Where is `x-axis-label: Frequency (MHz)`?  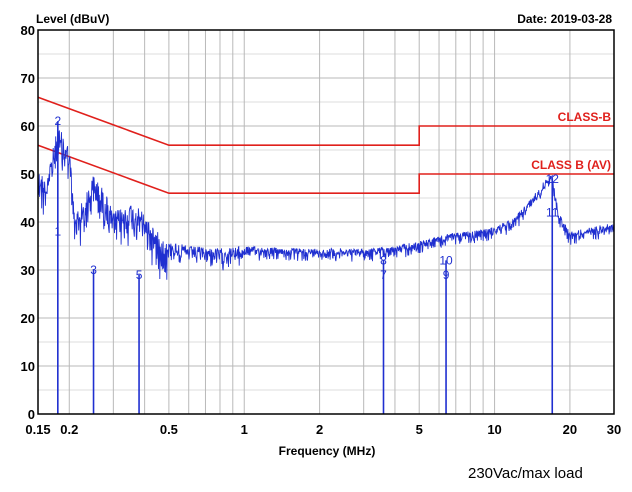
x-axis-label: Frequency (MHz) is located at coordinates (327, 451).